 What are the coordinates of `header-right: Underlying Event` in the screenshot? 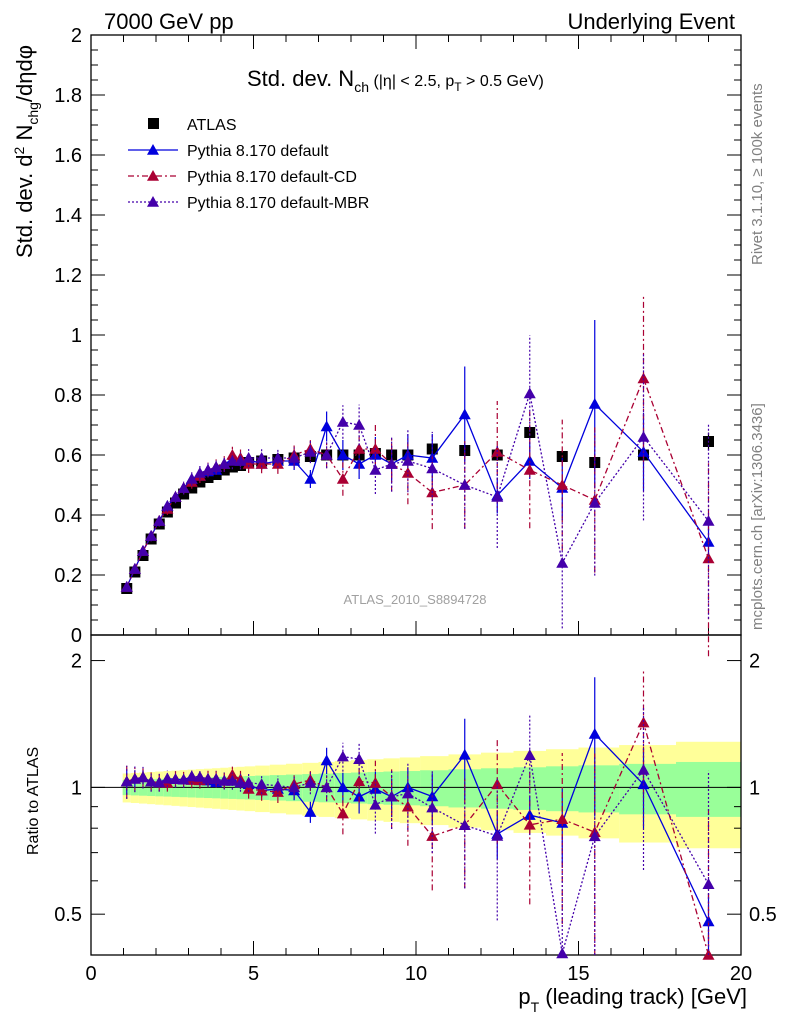 It's located at (651, 21).